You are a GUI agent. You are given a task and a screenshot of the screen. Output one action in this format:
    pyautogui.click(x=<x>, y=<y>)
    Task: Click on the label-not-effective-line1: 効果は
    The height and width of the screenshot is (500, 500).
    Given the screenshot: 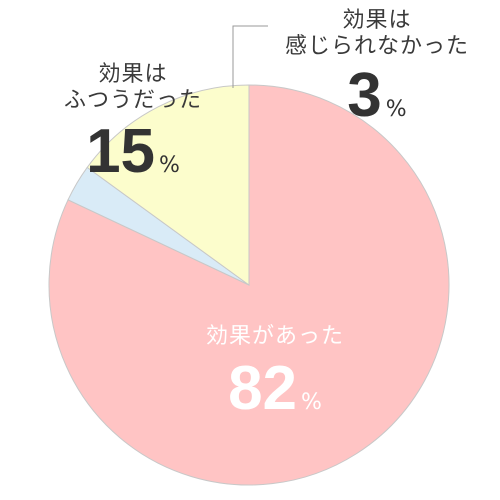 What is the action you would take?
    pyautogui.click(x=377, y=20)
    